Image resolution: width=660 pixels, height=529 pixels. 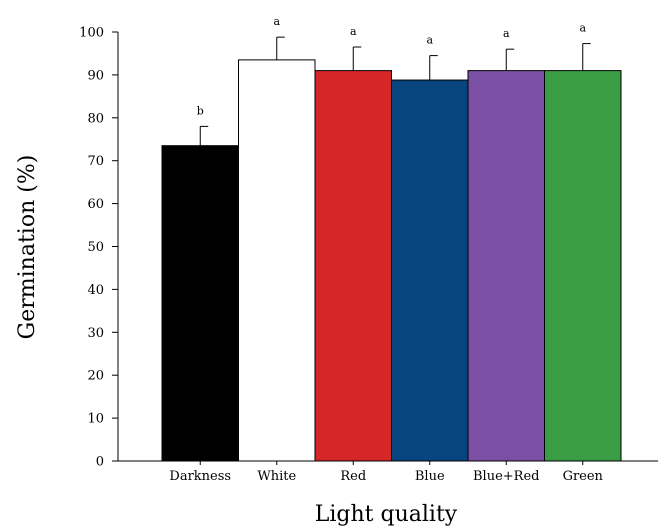 I want to click on x-tick-label: Red, so click(x=353, y=476).